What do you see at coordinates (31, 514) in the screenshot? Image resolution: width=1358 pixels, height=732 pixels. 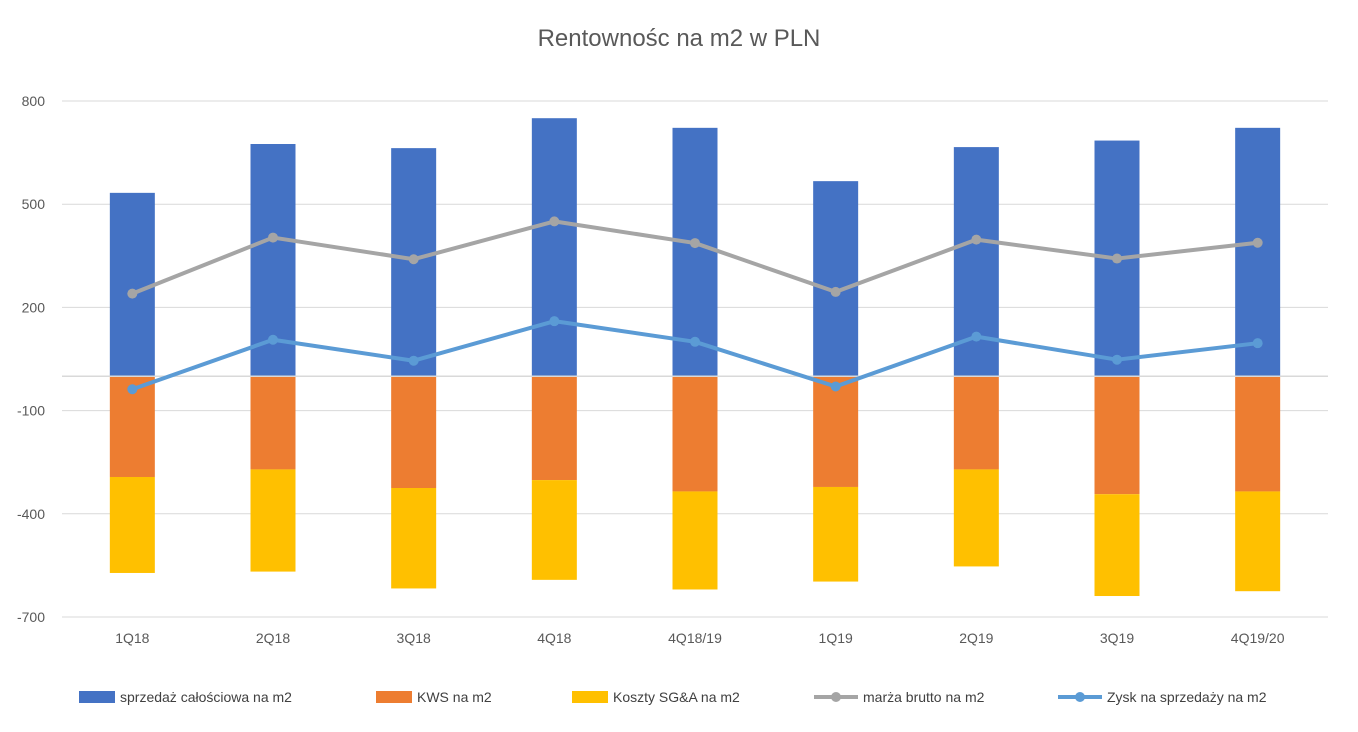 I see `y-tick-label: -400` at bounding box center [31, 514].